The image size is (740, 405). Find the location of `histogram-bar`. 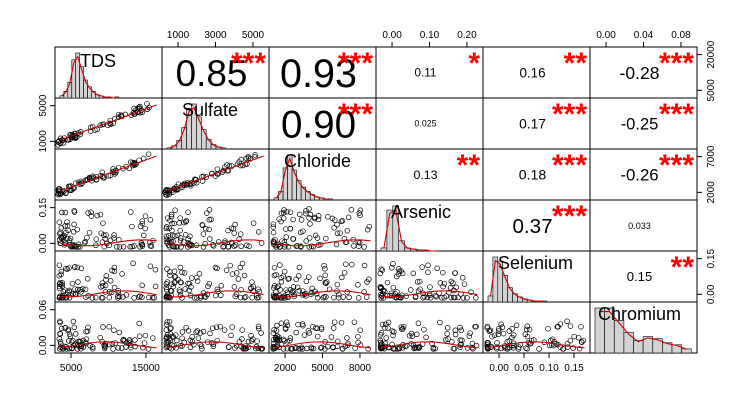

histogram-bar is located at coordinates (169, 148).